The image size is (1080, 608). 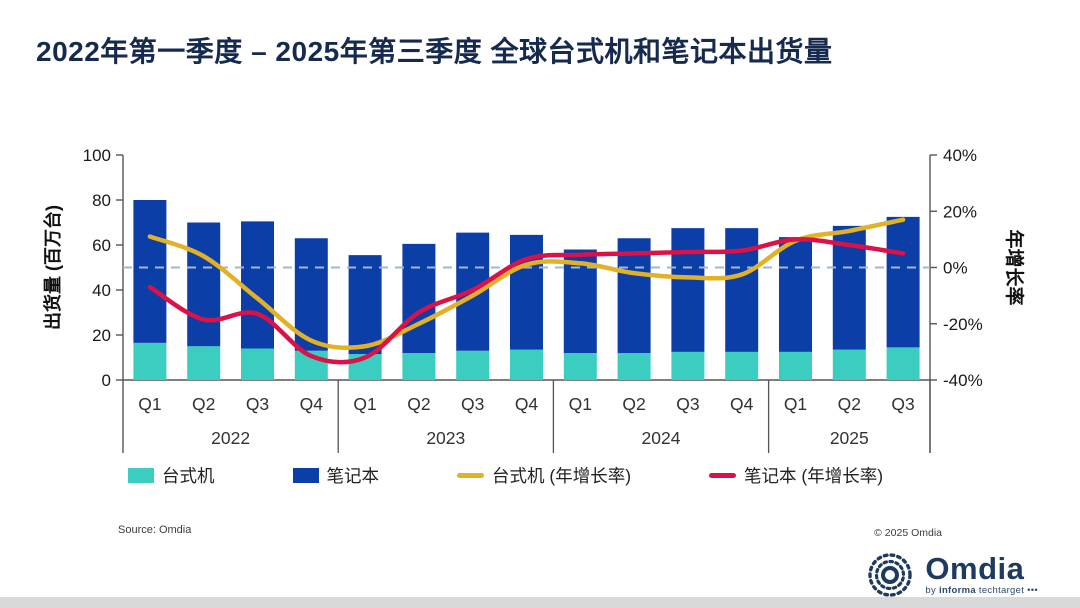 What do you see at coordinates (101, 290) in the screenshot?
I see `left-axis-tick-label: 40` at bounding box center [101, 290].